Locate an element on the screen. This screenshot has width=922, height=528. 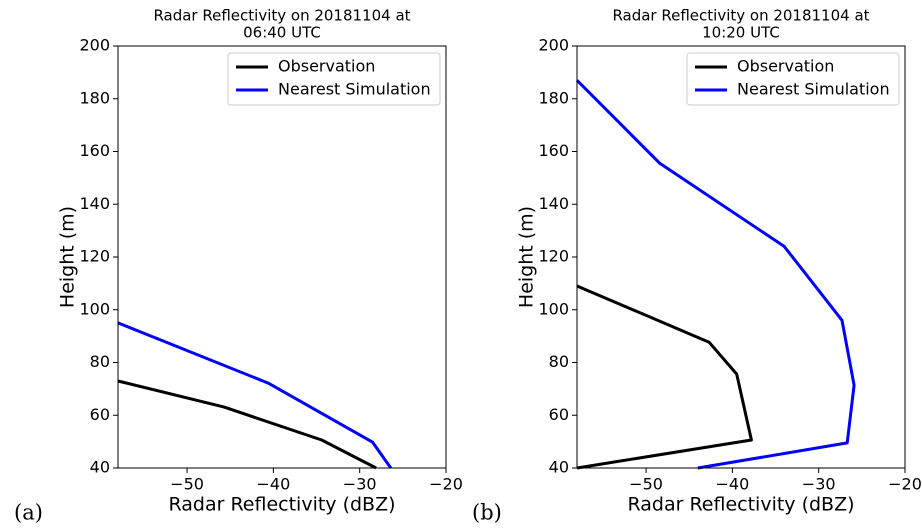
chart-title: 06:40 UTC is located at coordinates (282, 33).